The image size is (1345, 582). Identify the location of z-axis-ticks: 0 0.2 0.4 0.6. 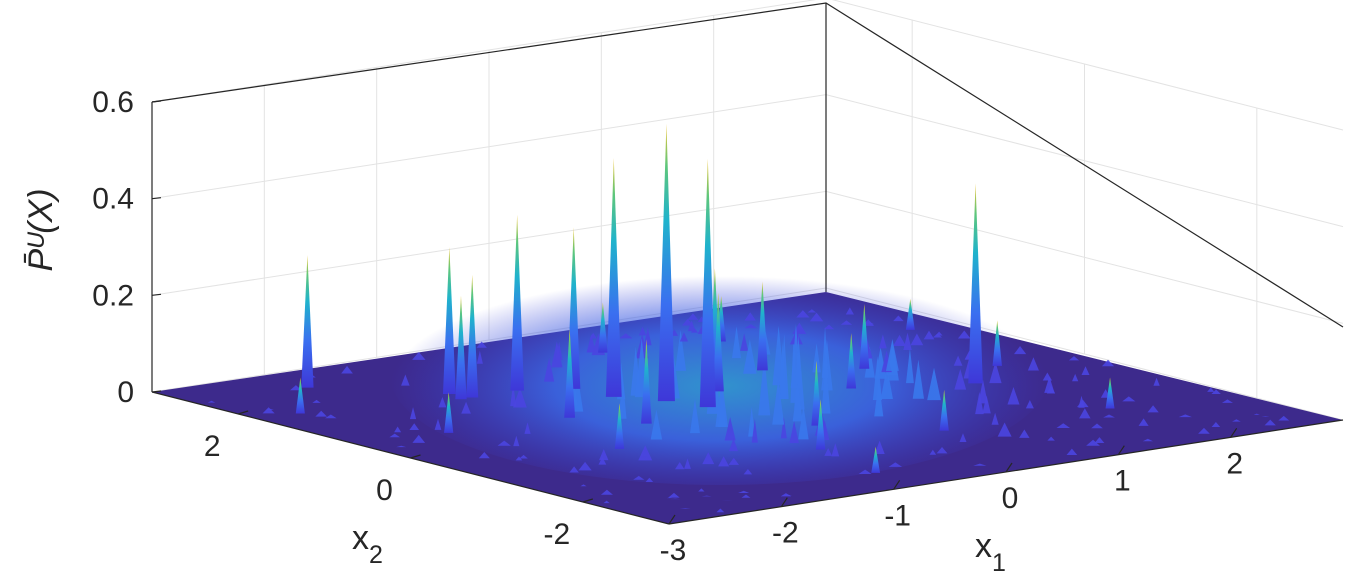
(127, 247).